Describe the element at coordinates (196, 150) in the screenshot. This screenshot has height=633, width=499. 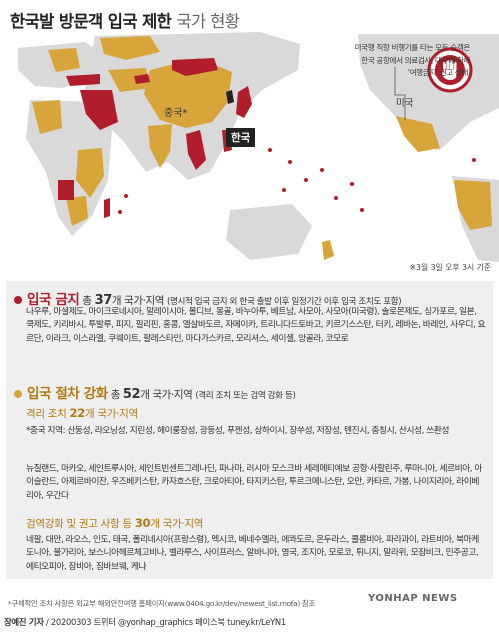
I see `region-southeast-asia` at that location.